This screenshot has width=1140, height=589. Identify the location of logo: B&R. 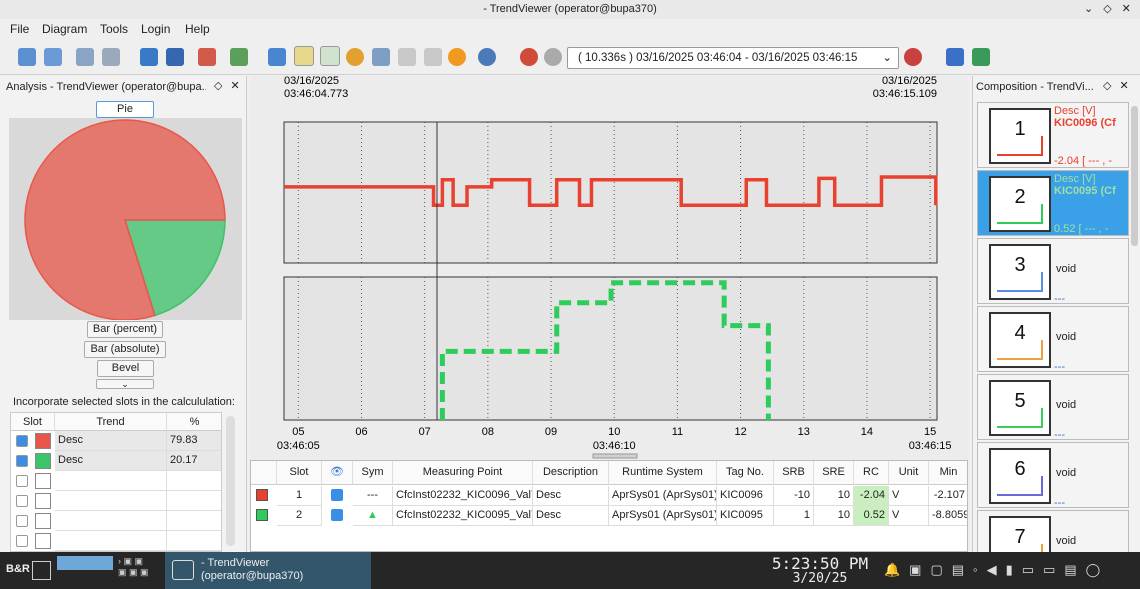
(18, 569).